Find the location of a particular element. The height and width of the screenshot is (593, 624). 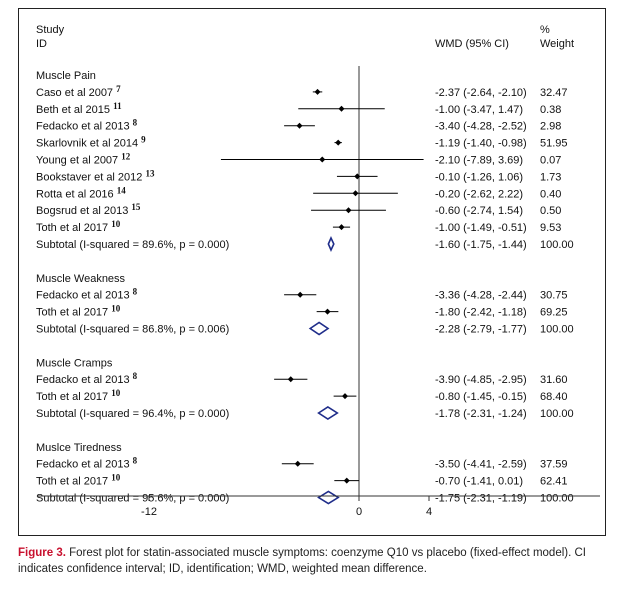

weight-value: 32.47 is located at coordinates (554, 93).